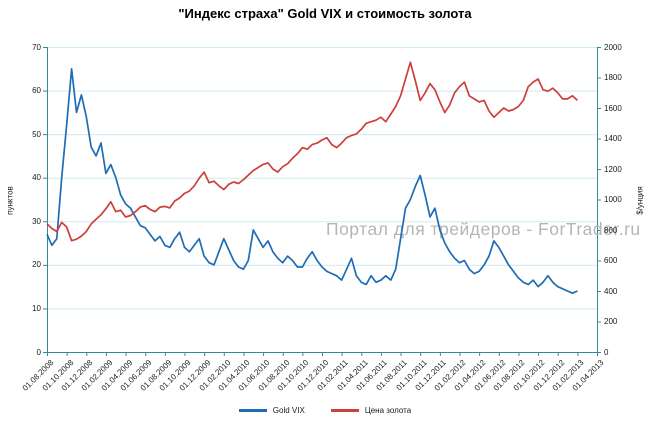 The height and width of the screenshot is (433, 650). Describe the element at coordinates (252, 410) in the screenshot. I see `gold-vix-line-swatch` at that location.